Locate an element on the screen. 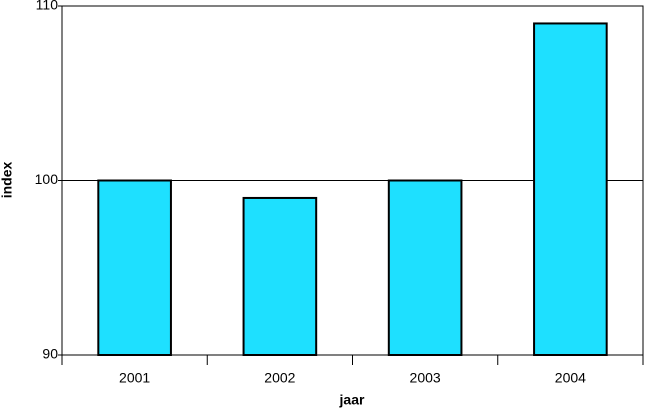 The width and height of the screenshot is (646, 409). y-tick-label: 110 is located at coordinates (47, 6).